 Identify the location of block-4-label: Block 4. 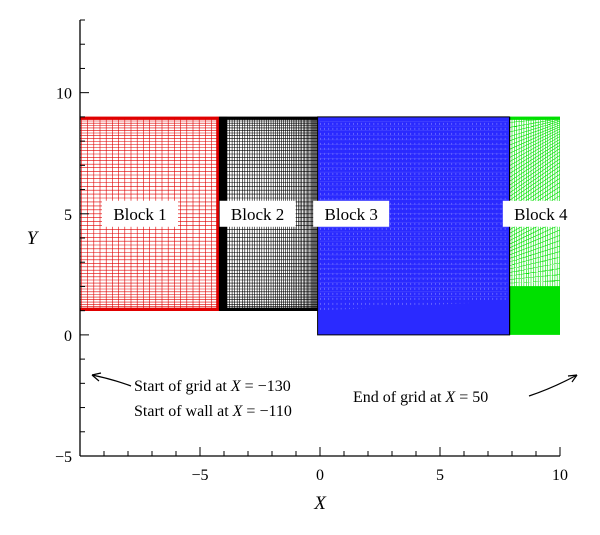
(541, 214).